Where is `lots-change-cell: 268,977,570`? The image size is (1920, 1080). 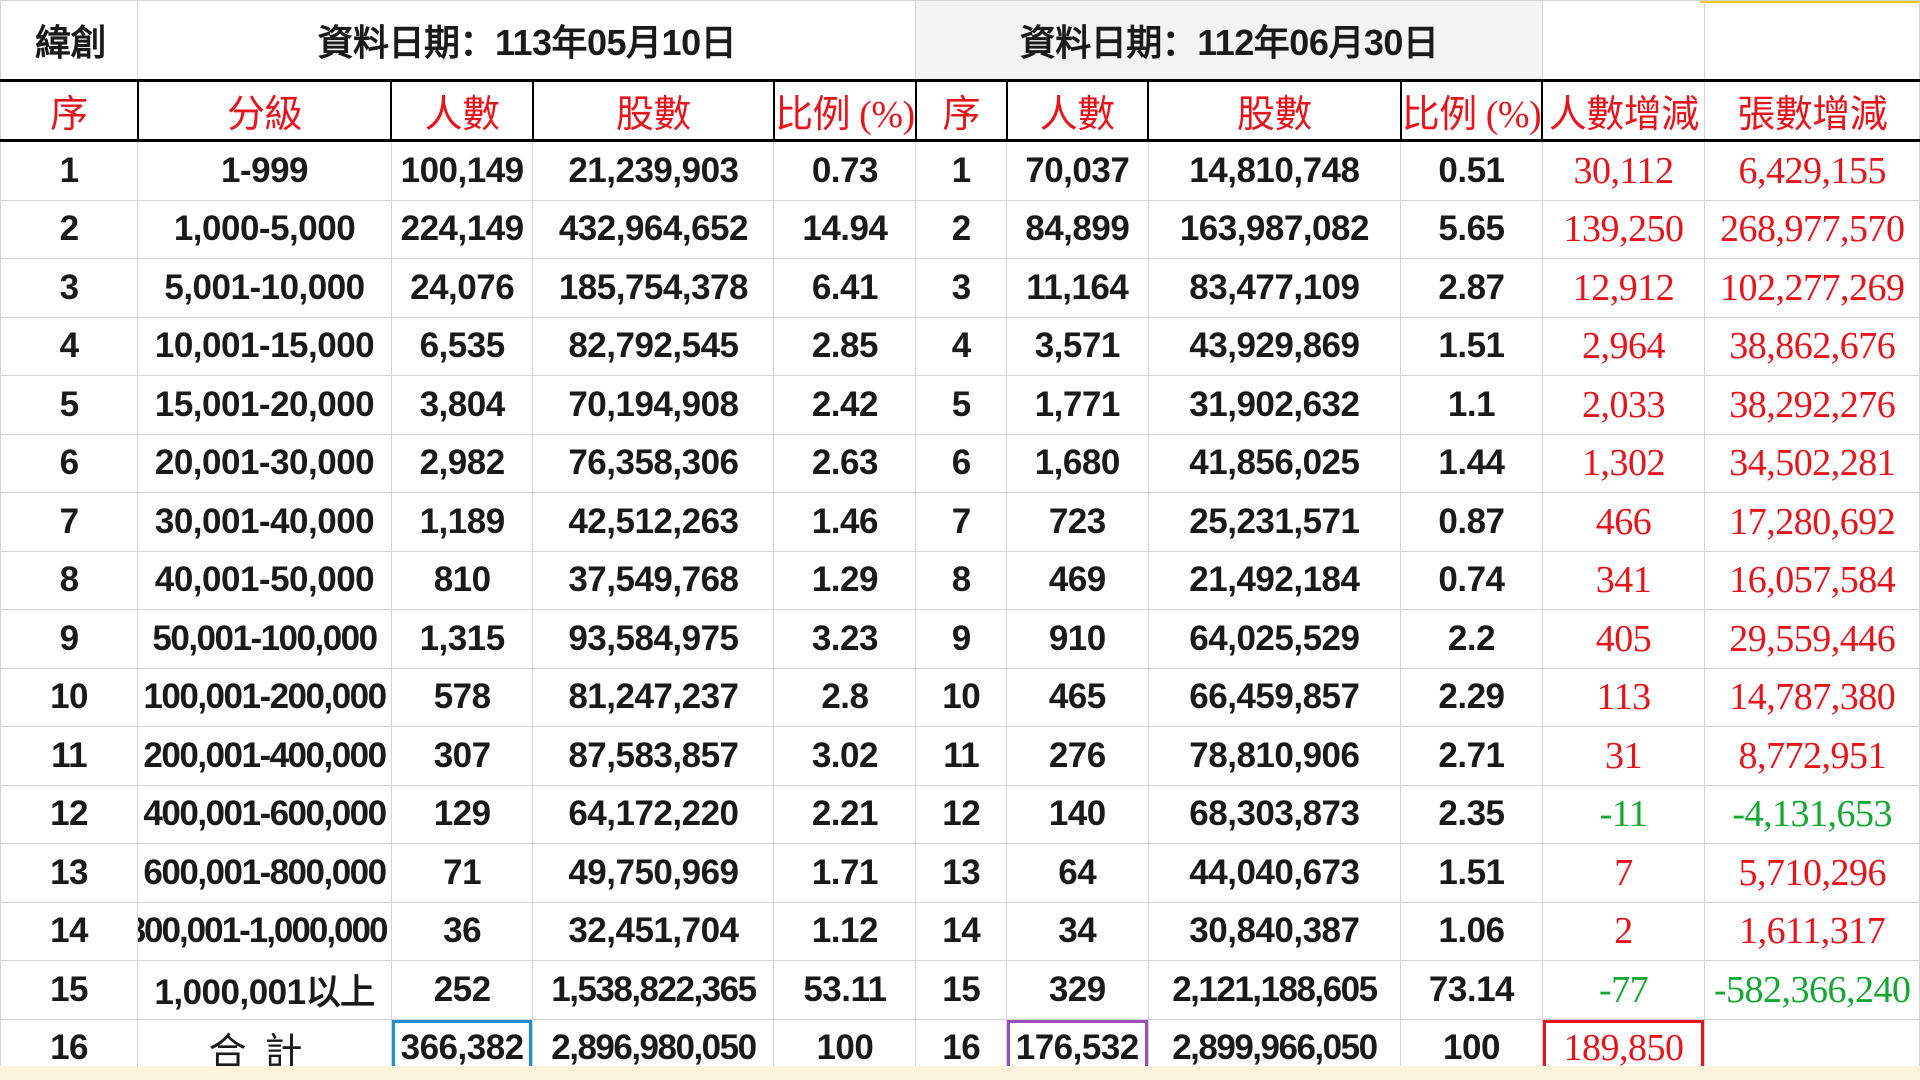 lots-change-cell: 268,977,570 is located at coordinates (1812, 229).